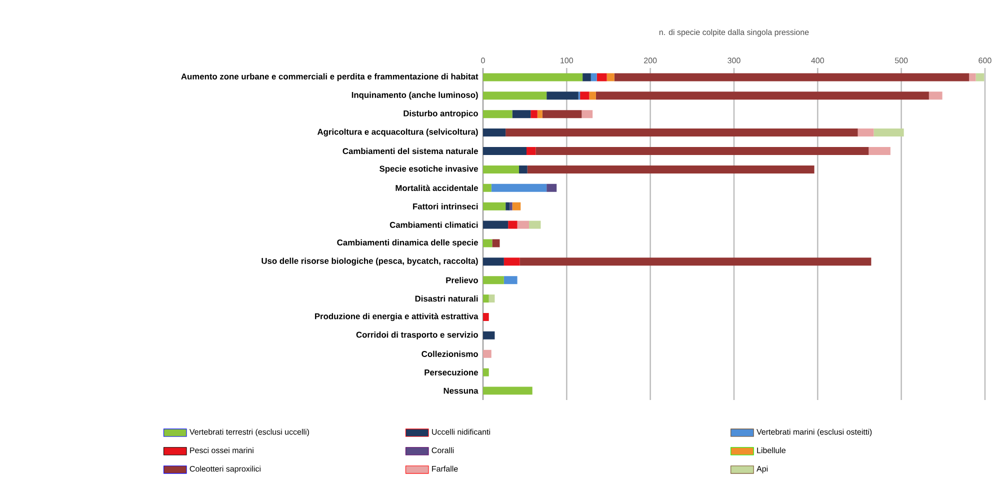 This screenshot has height=492, width=1000. Describe the element at coordinates (443, 450) in the screenshot. I see `legend-label: Coralli` at that location.